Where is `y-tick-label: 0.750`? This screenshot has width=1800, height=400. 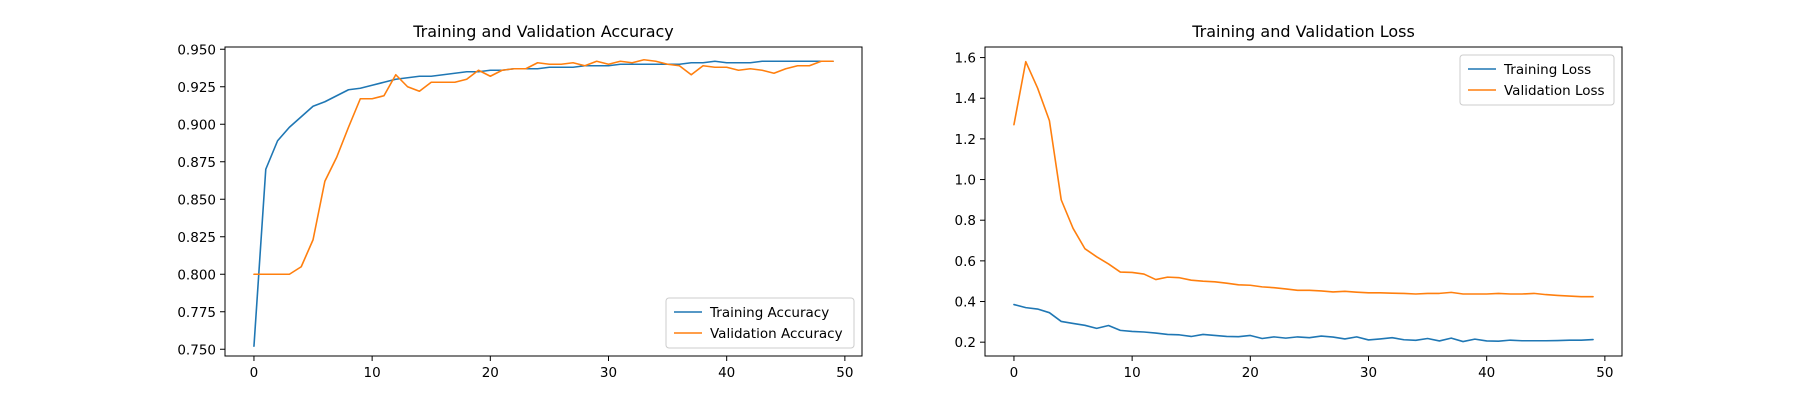 y-tick-label: 0.750 is located at coordinates (196, 350).